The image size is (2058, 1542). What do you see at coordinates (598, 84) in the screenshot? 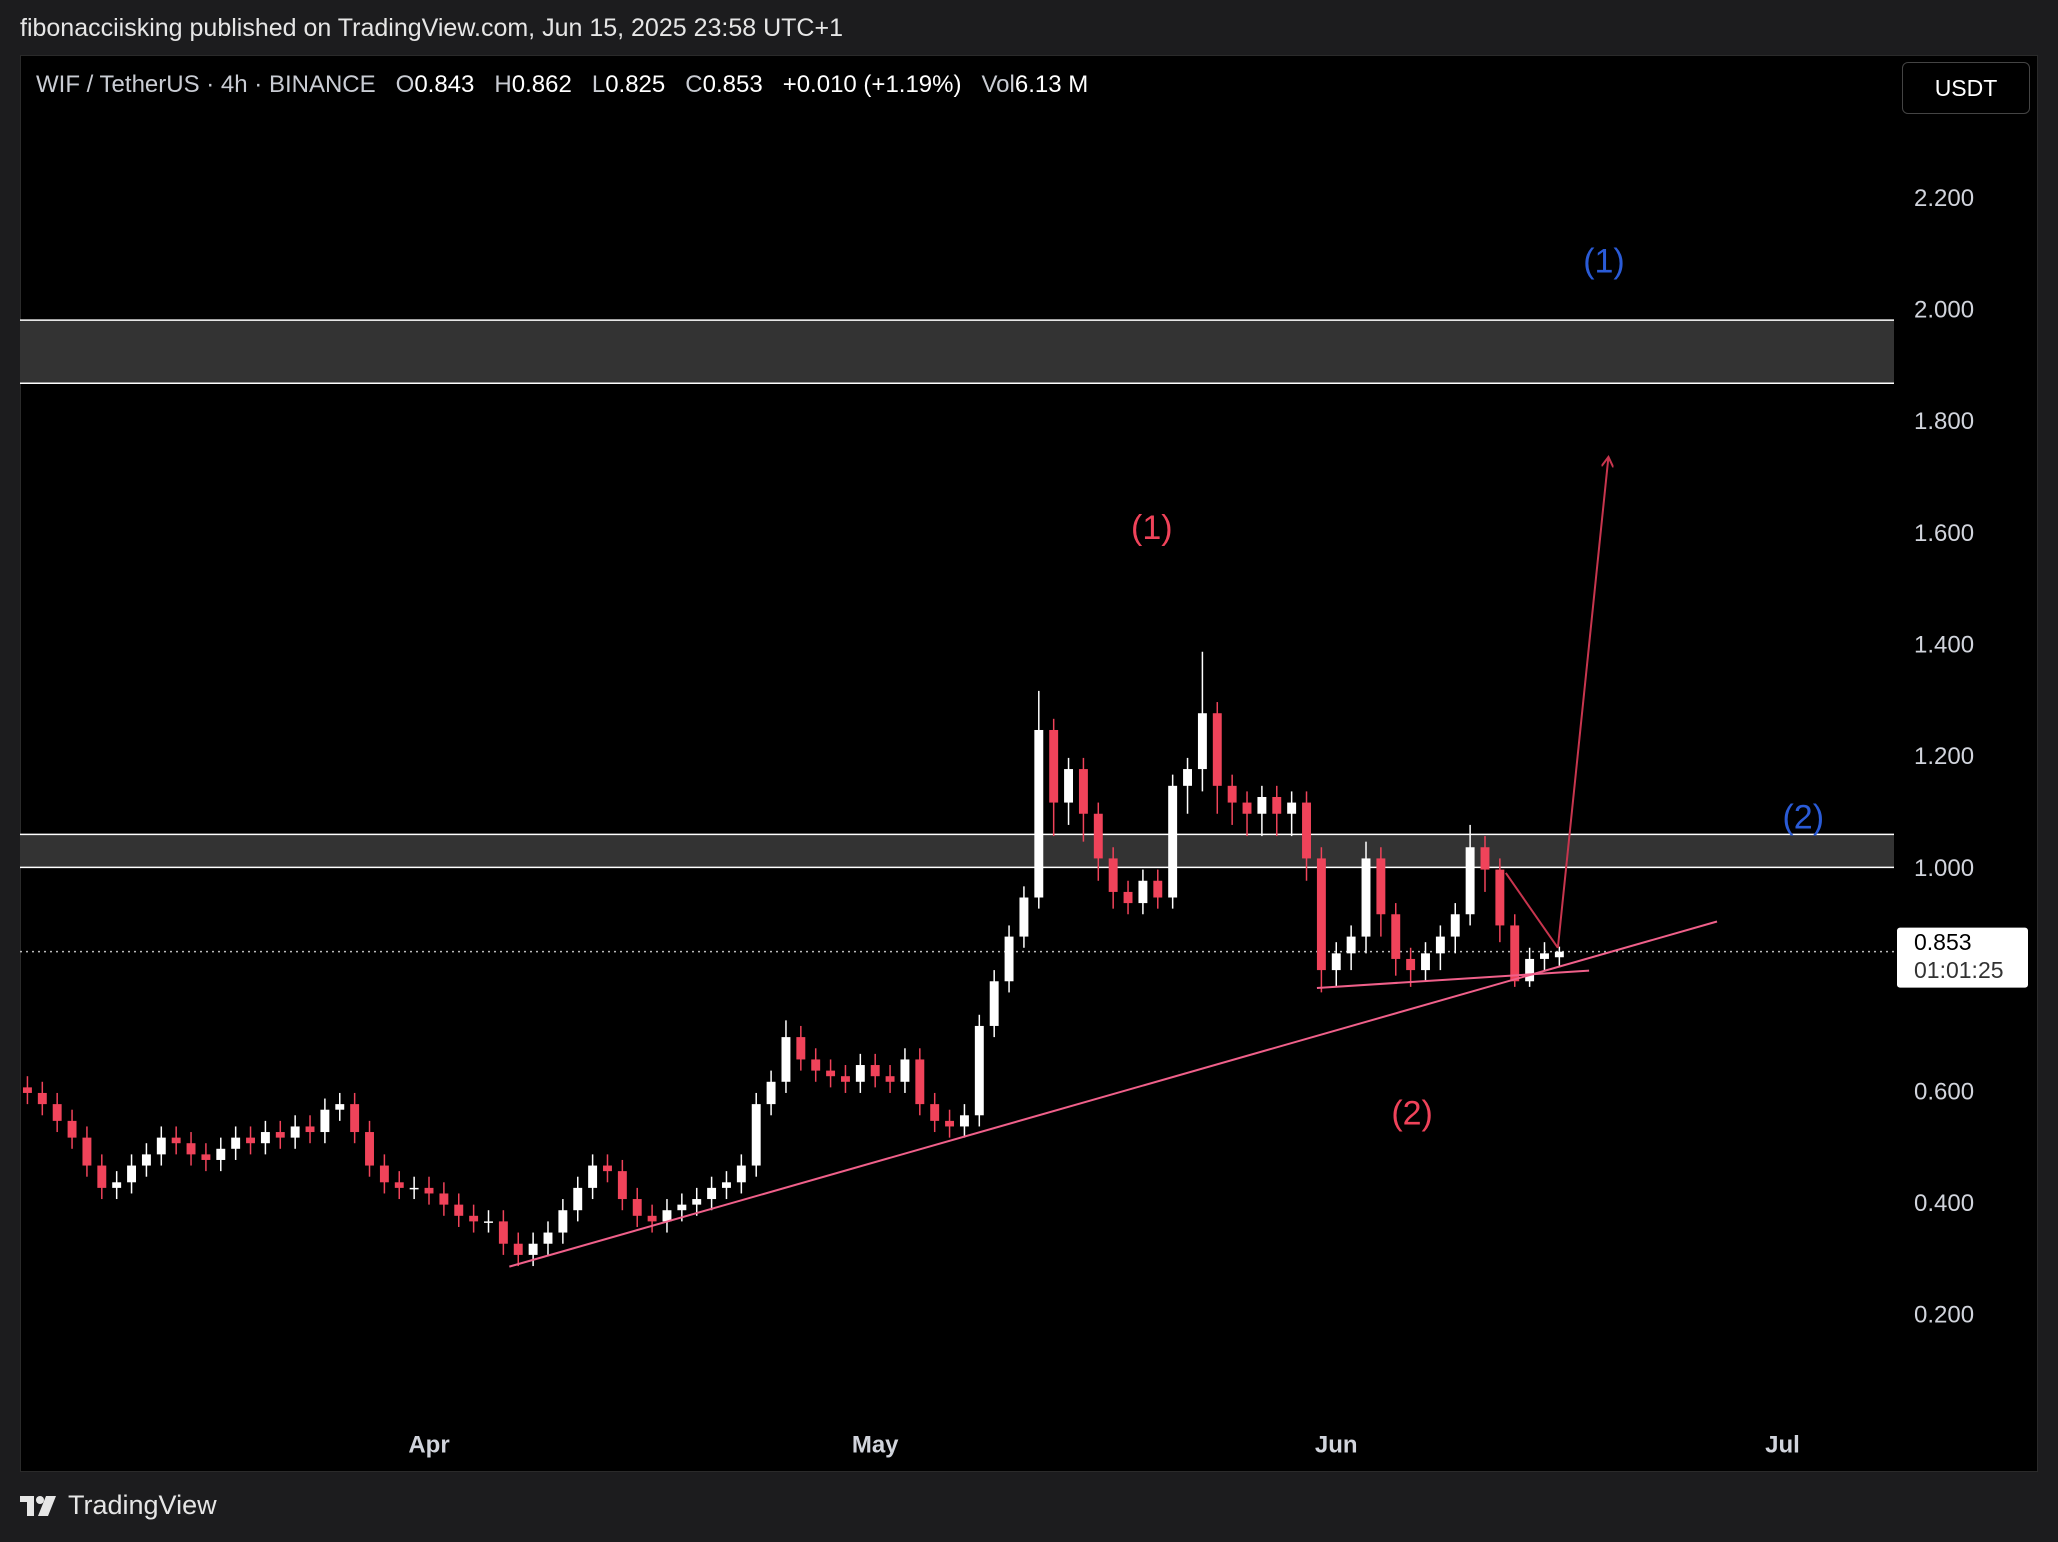
I see `ohlc-key: L` at bounding box center [598, 84].